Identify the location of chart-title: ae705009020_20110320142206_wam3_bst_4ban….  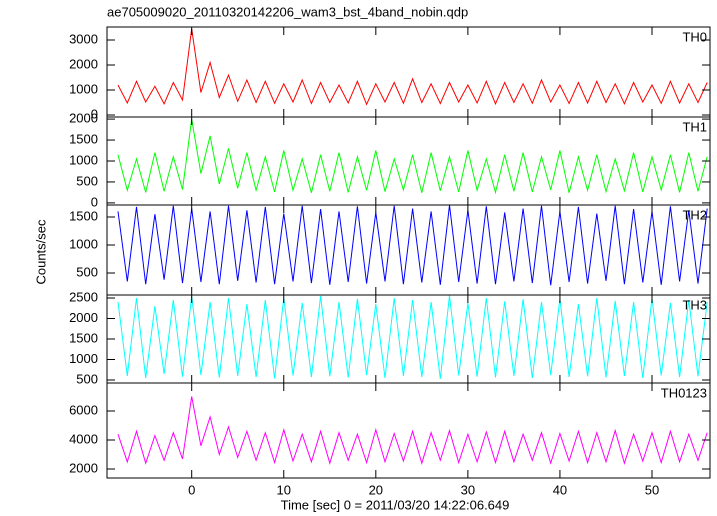
(287, 11).